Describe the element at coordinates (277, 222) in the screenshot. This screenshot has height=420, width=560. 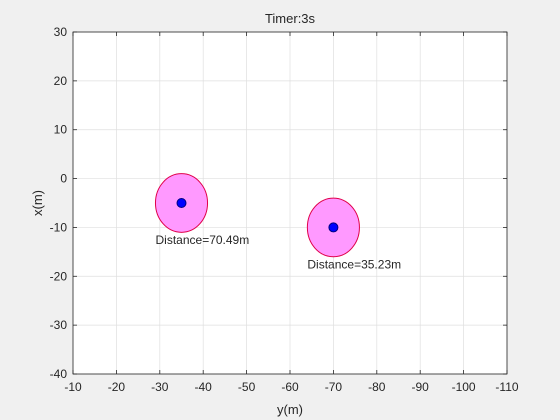
I see `data-marks: Distance=70.49m Distance=35.23m` at that location.